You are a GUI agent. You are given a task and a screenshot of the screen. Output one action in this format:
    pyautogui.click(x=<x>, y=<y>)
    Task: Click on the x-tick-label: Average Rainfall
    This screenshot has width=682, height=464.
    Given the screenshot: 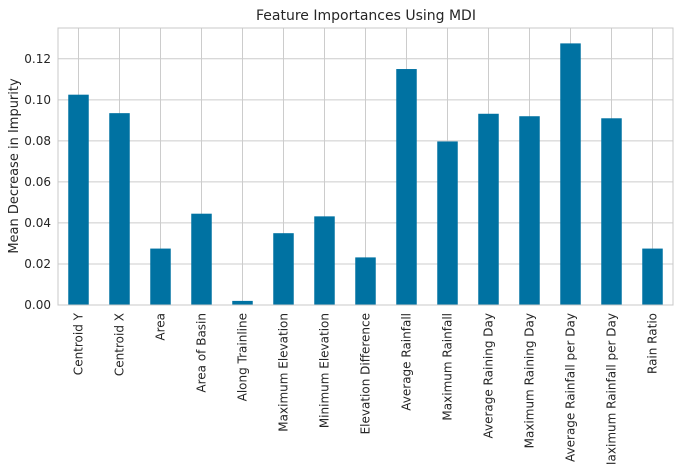 What is the action you would take?
    pyautogui.click(x=407, y=362)
    